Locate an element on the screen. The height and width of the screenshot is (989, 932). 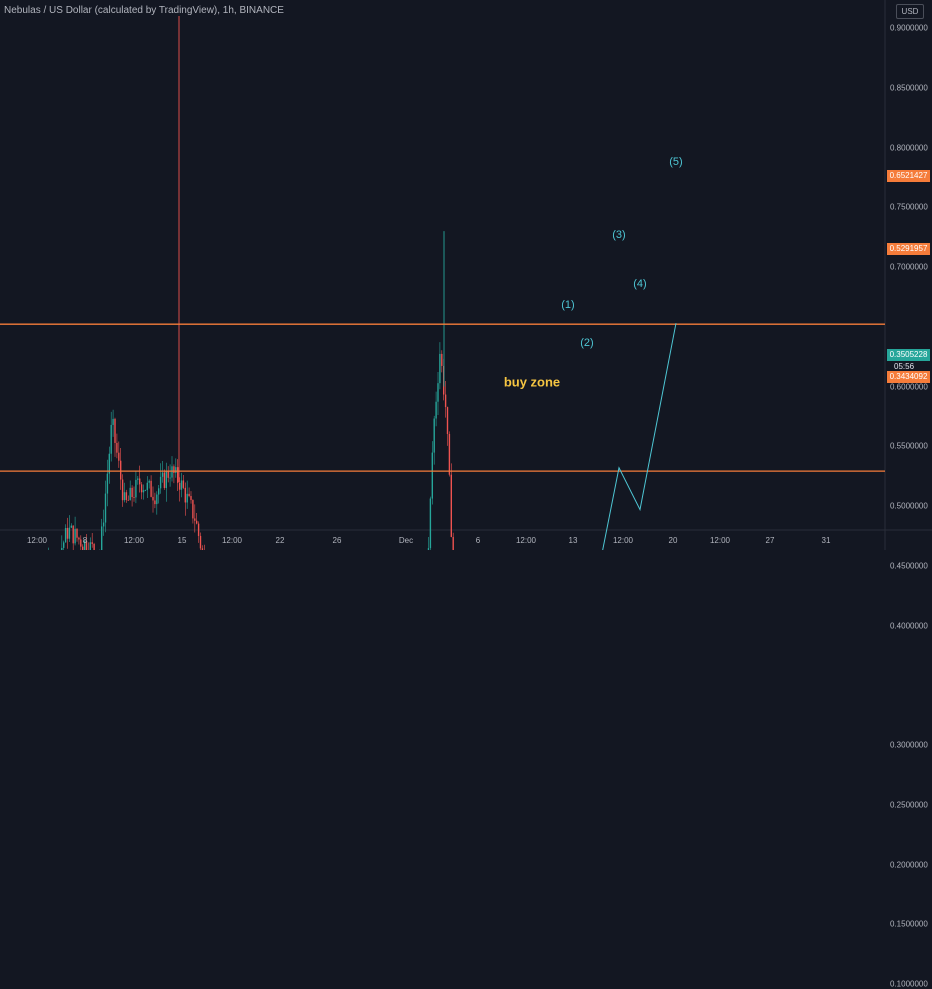
current-price-badge: 0.3505228 is located at coordinates (908, 355).